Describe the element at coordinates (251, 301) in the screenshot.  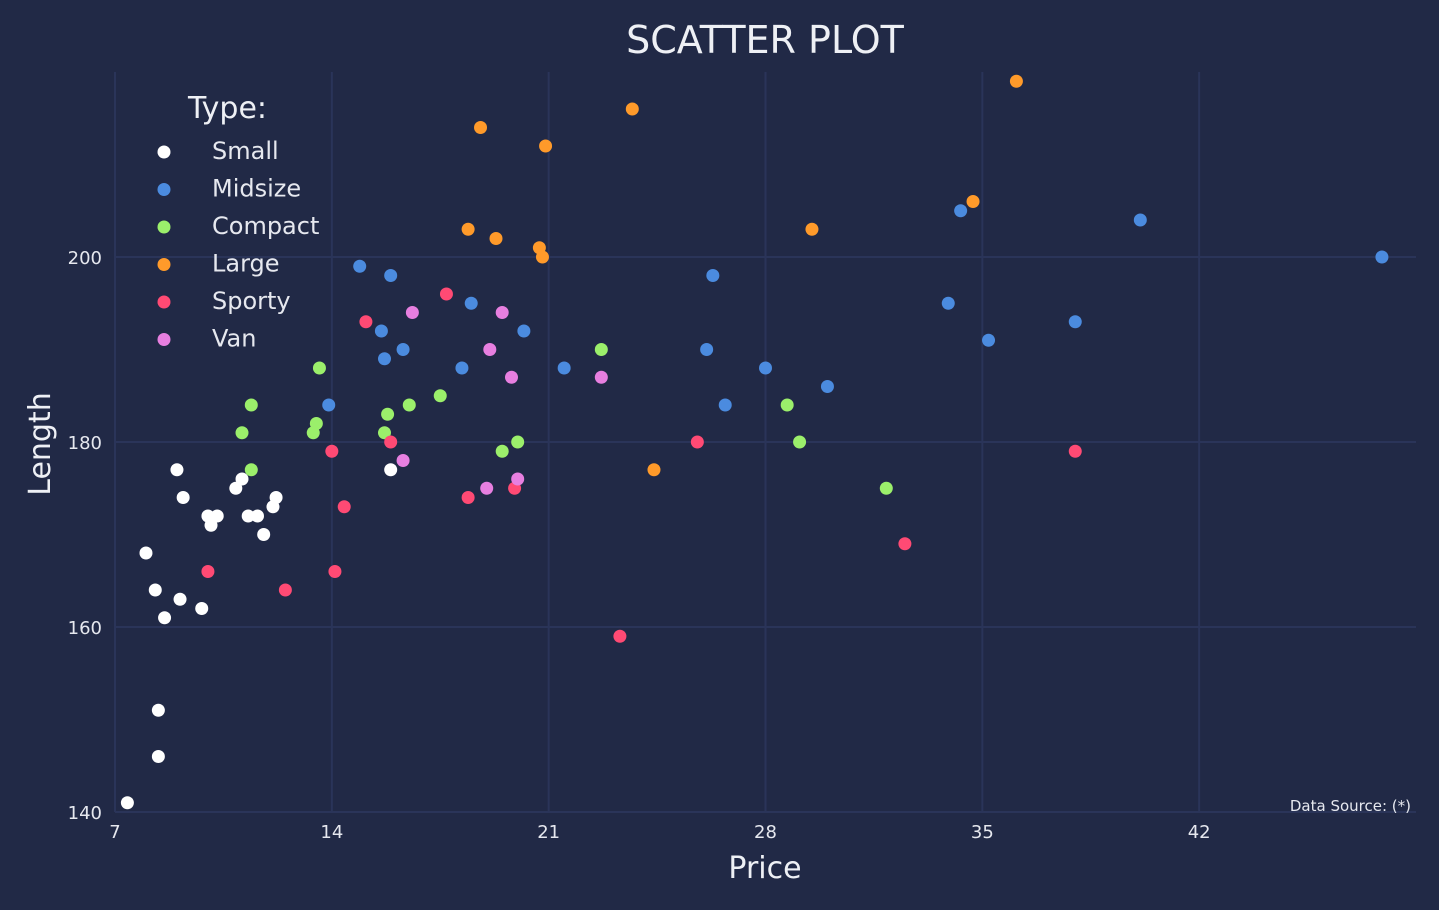
I see `legend-label: Sporty` at that location.